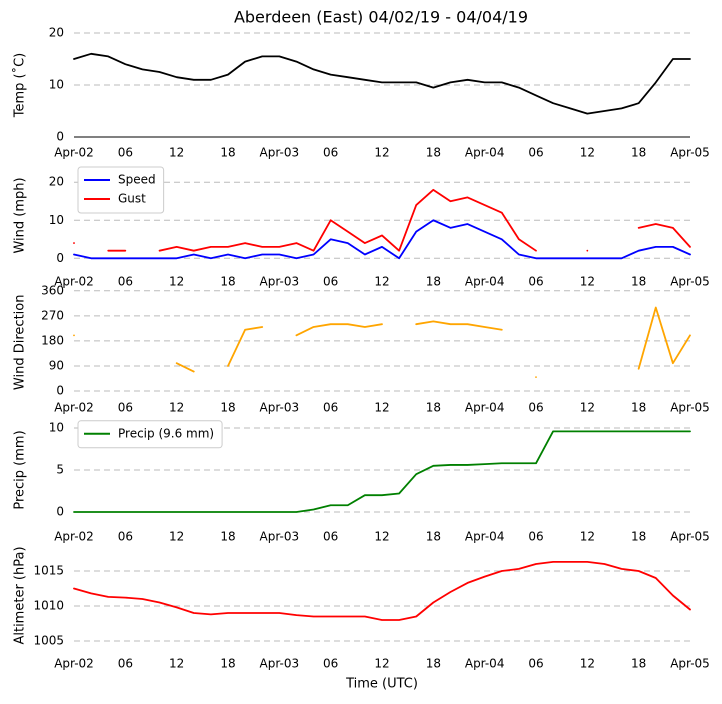  I want to click on y-axis-label: Precip (mm), so click(20, 469).